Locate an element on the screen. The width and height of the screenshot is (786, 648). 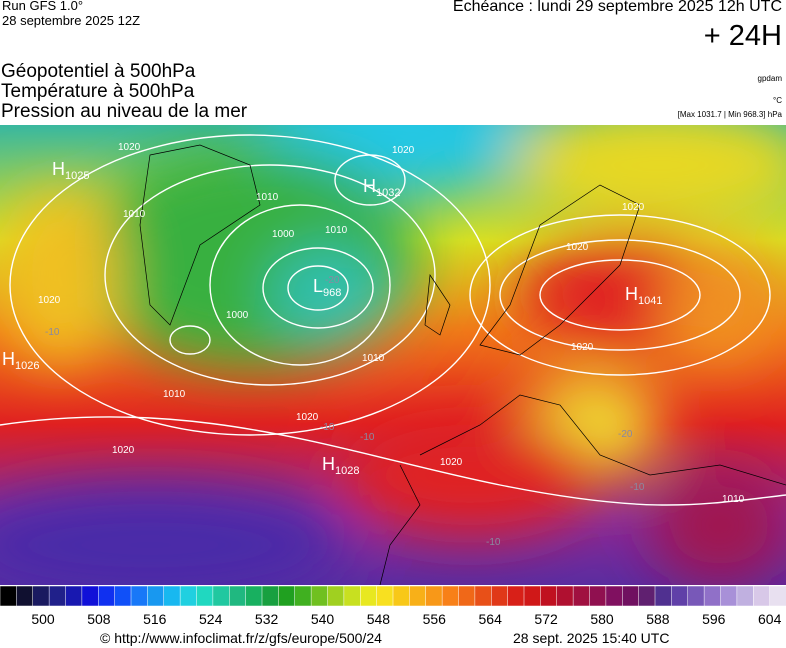
pressure-center: H1026 is located at coordinates (20, 360).